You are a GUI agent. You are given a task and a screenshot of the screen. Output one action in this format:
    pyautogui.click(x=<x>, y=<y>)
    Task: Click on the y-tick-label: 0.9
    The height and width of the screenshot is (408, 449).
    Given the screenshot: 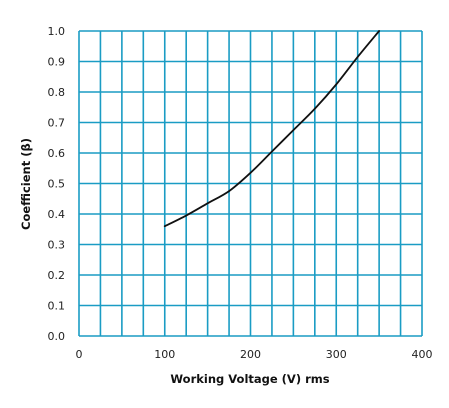 What is the action you would take?
    pyautogui.click(x=57, y=62)
    